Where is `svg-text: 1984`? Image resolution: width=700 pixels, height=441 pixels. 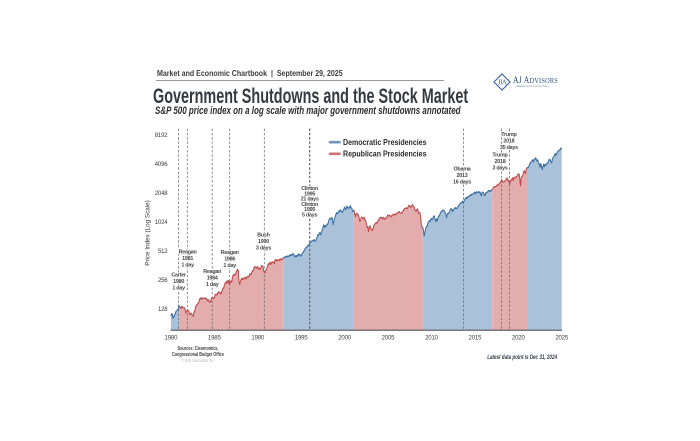 svg-text: 1984 is located at coordinates (212, 278).